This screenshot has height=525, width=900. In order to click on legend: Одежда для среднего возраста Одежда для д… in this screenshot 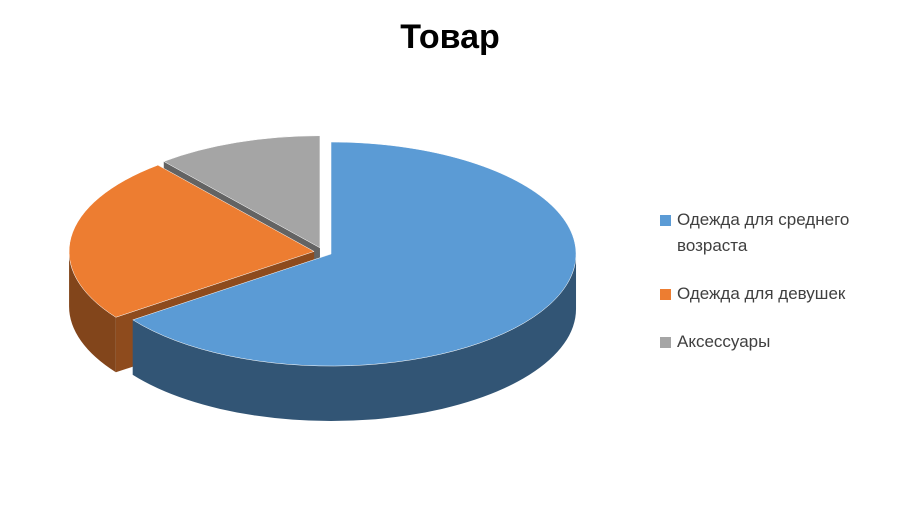, I will do `click(775, 292)`.